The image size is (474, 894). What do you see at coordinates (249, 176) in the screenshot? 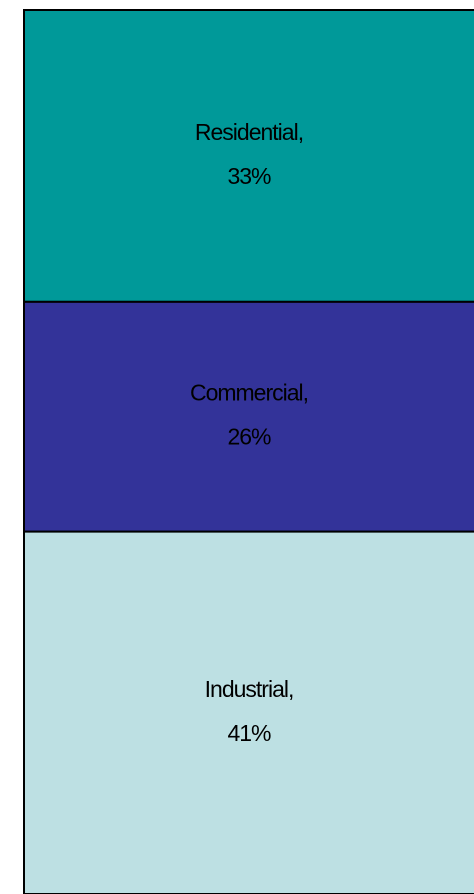
I see `data-label: 33%` at bounding box center [249, 176].